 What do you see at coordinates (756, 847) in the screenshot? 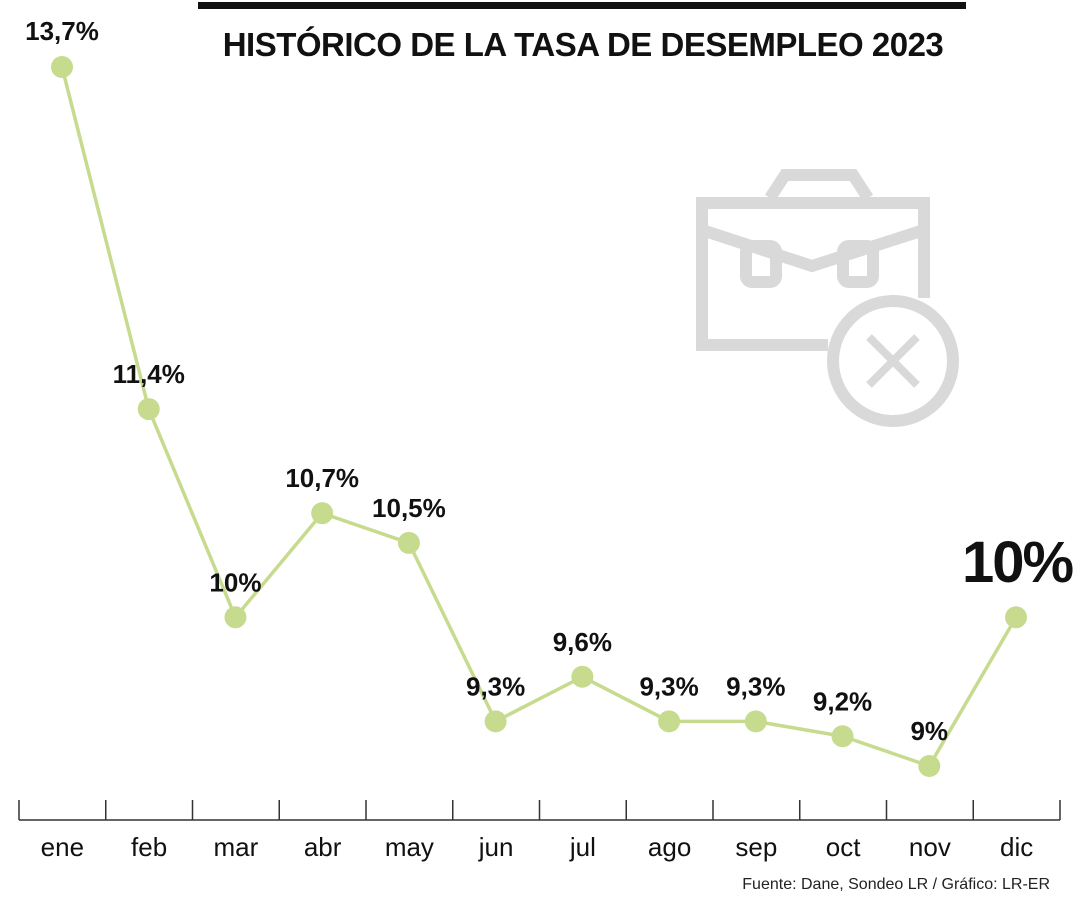
I see `x-tick-label: sep` at bounding box center [756, 847].